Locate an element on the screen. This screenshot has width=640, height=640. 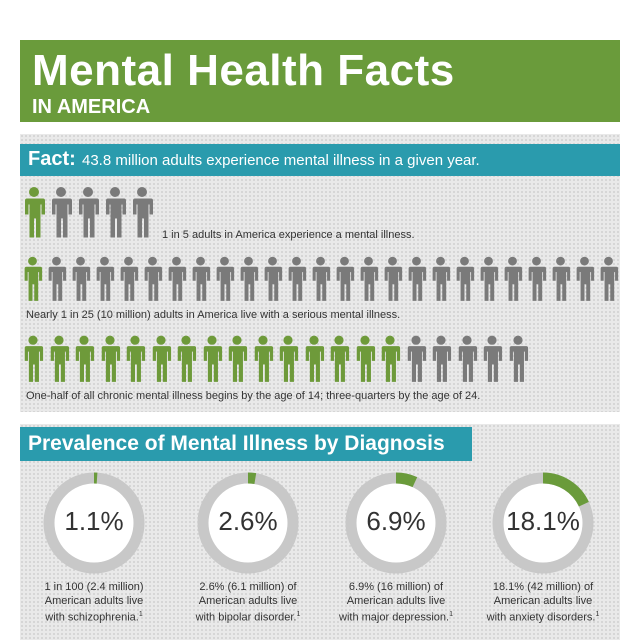
description-line: with anxiety disorders.1 is located at coordinates (543, 617).